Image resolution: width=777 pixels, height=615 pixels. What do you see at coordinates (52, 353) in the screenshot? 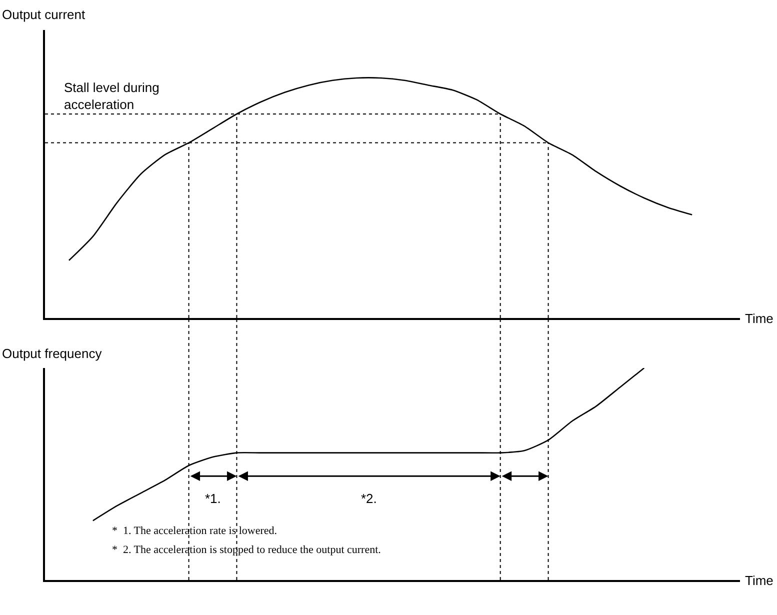
I see `y-axis-title: Output frequency` at bounding box center [52, 353].